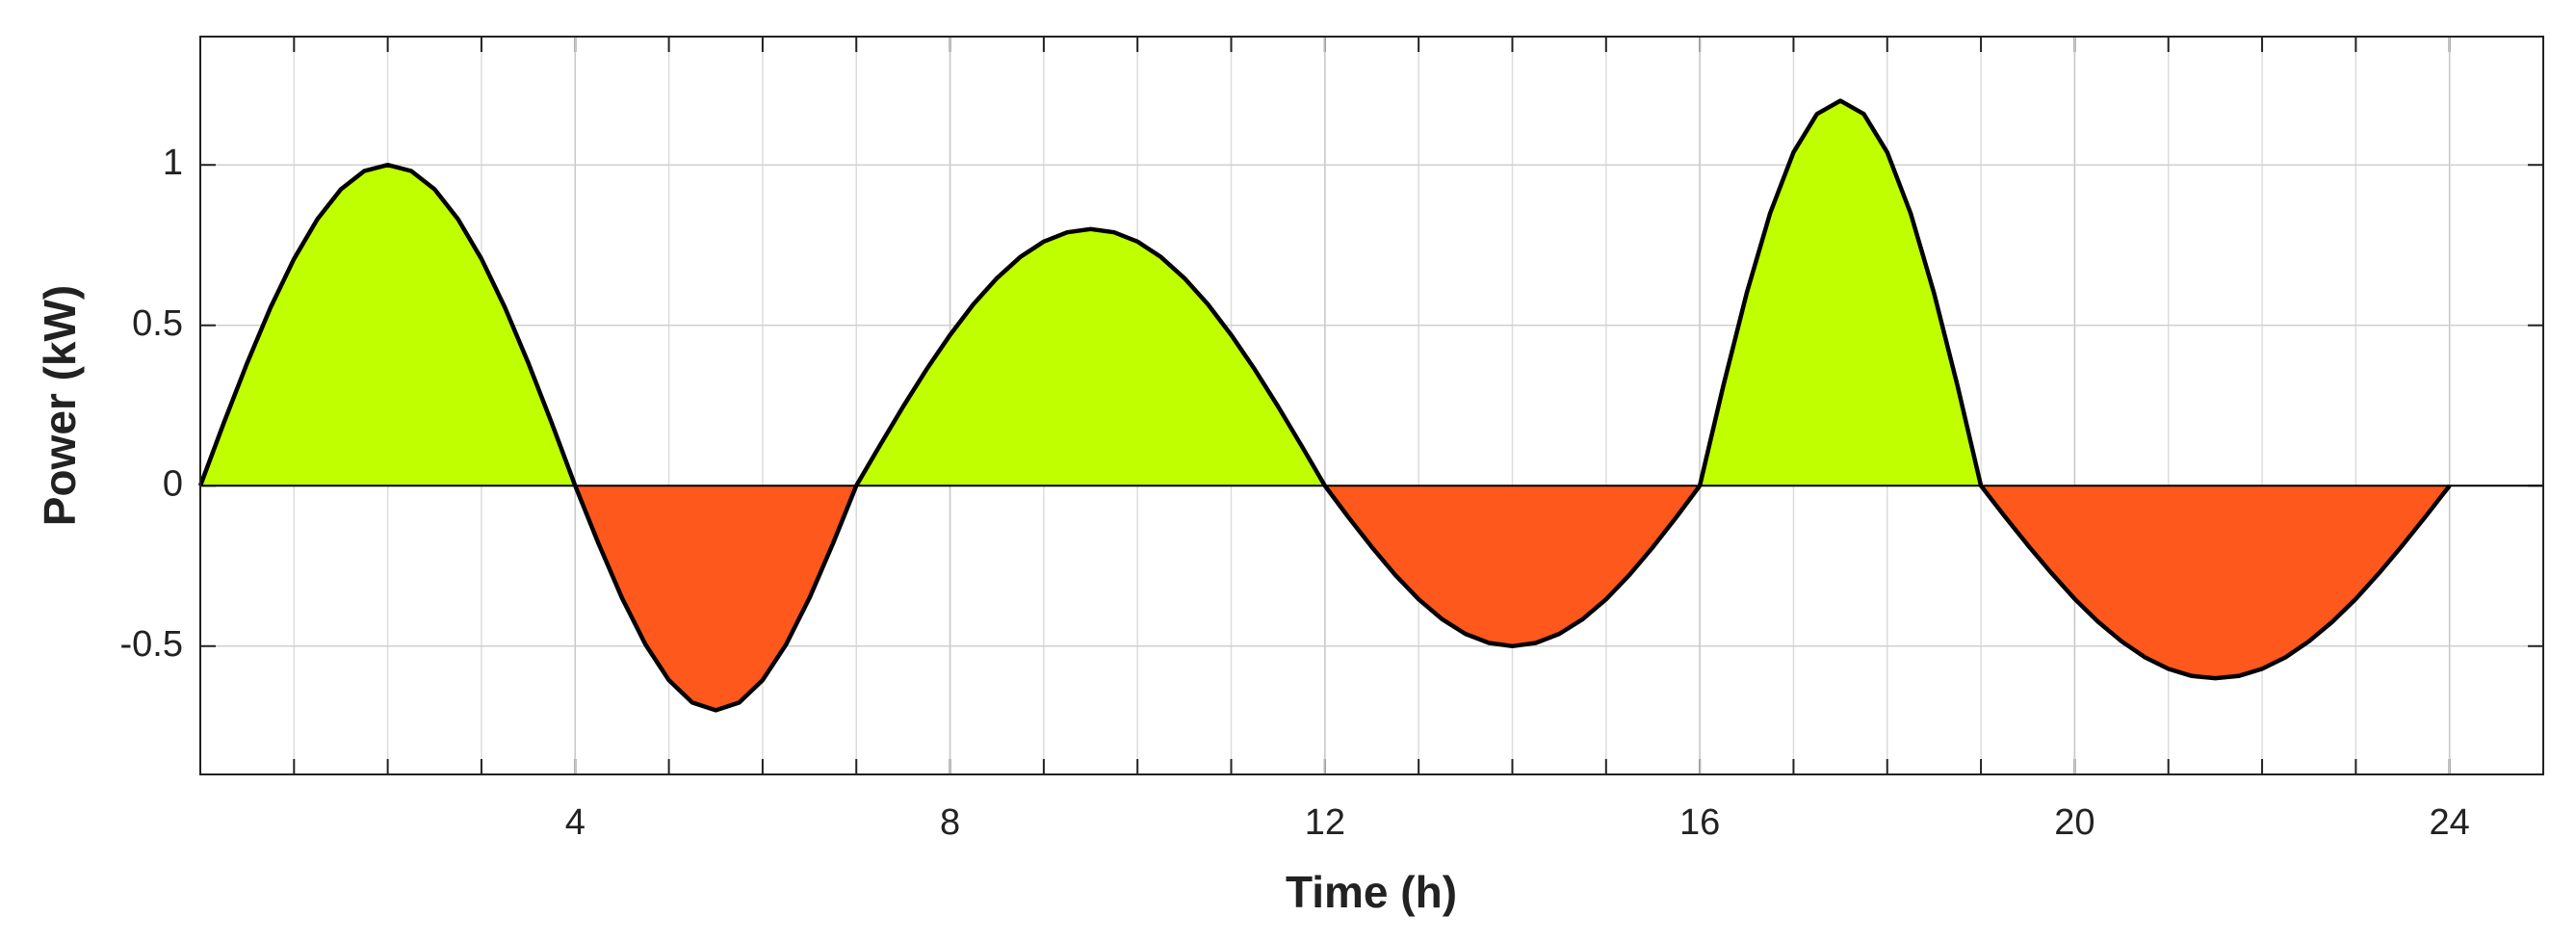  What do you see at coordinates (151, 644) in the screenshot?
I see `y-tick-label: -0.5` at bounding box center [151, 644].